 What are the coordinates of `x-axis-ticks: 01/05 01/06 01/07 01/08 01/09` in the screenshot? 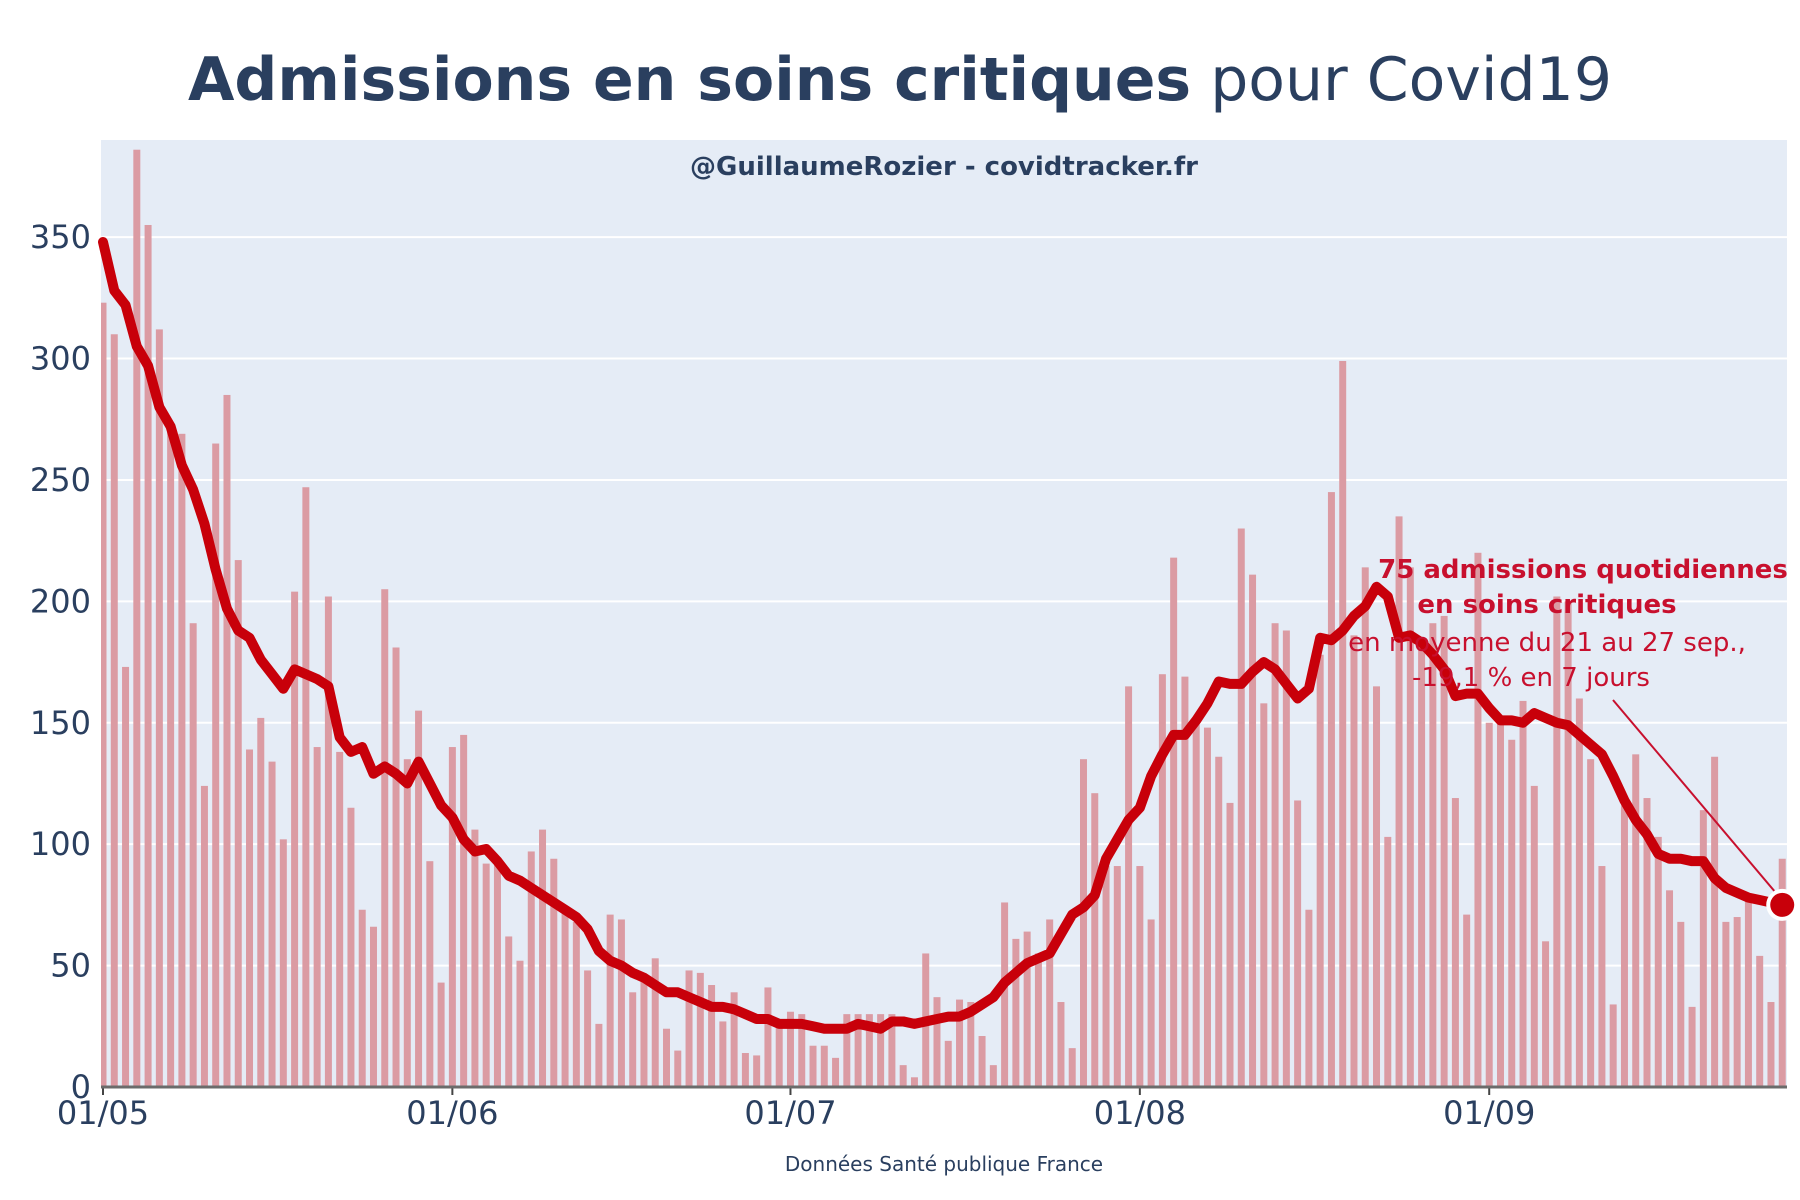 It's located at (796, 1109).